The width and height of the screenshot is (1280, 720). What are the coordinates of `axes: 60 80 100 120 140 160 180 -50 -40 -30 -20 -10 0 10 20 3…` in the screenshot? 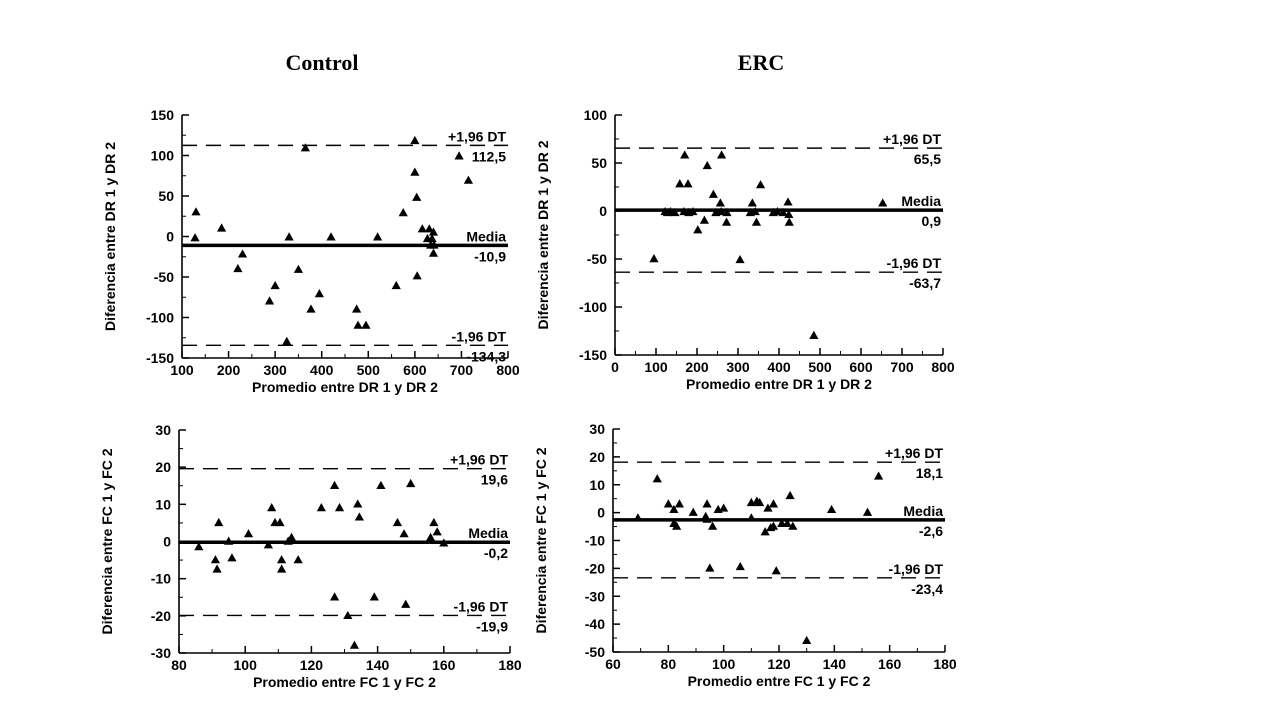 It's located at (771, 546).